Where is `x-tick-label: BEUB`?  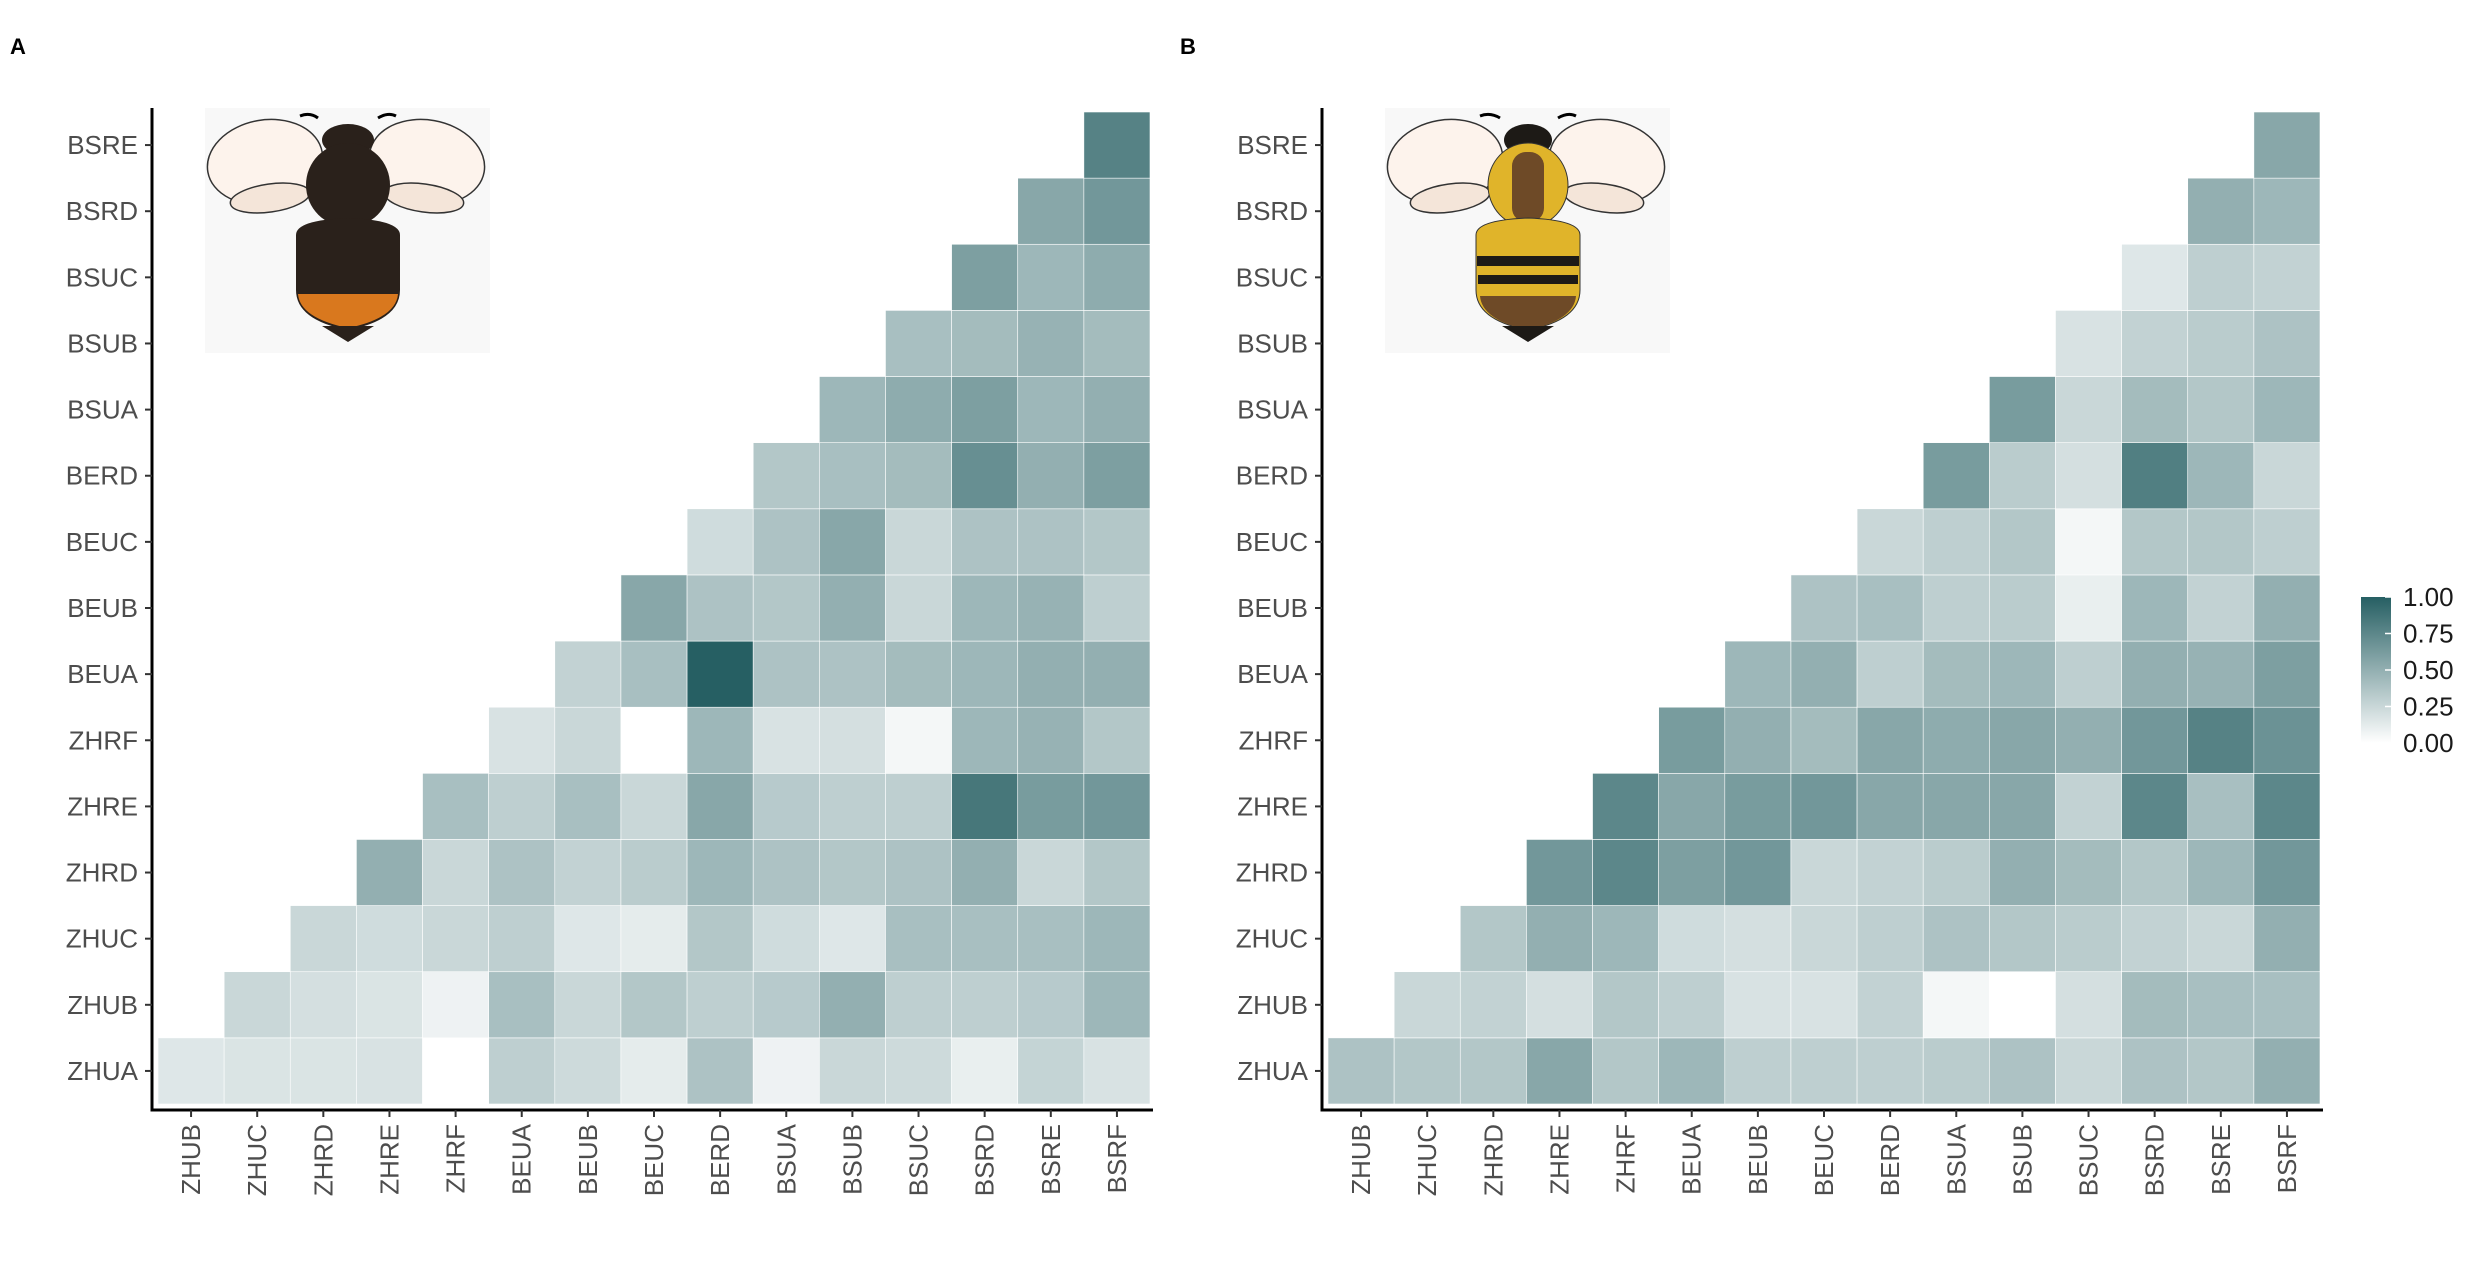 x-tick-label: BEUB is located at coordinates (1758, 1159).